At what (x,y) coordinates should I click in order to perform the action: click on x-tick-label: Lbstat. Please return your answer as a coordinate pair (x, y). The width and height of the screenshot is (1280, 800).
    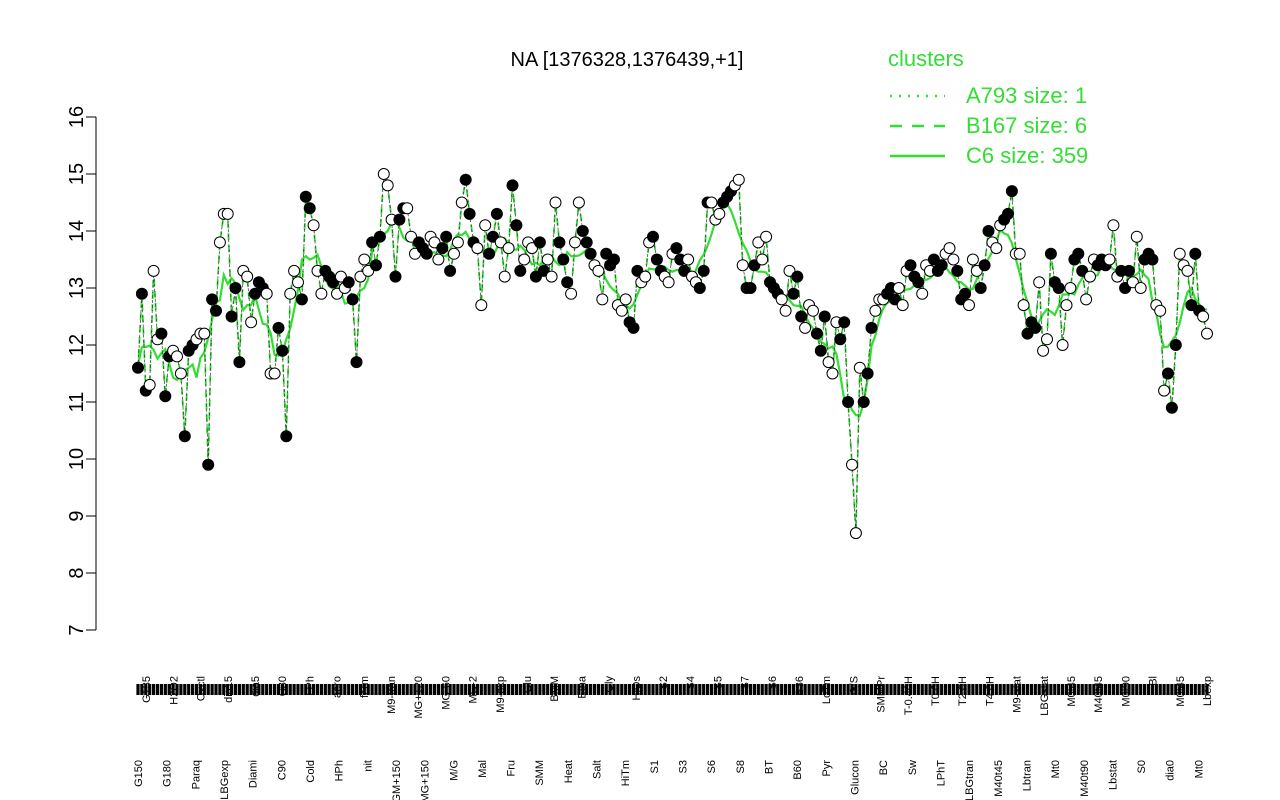
    Looking at the image, I should click on (1113, 775).